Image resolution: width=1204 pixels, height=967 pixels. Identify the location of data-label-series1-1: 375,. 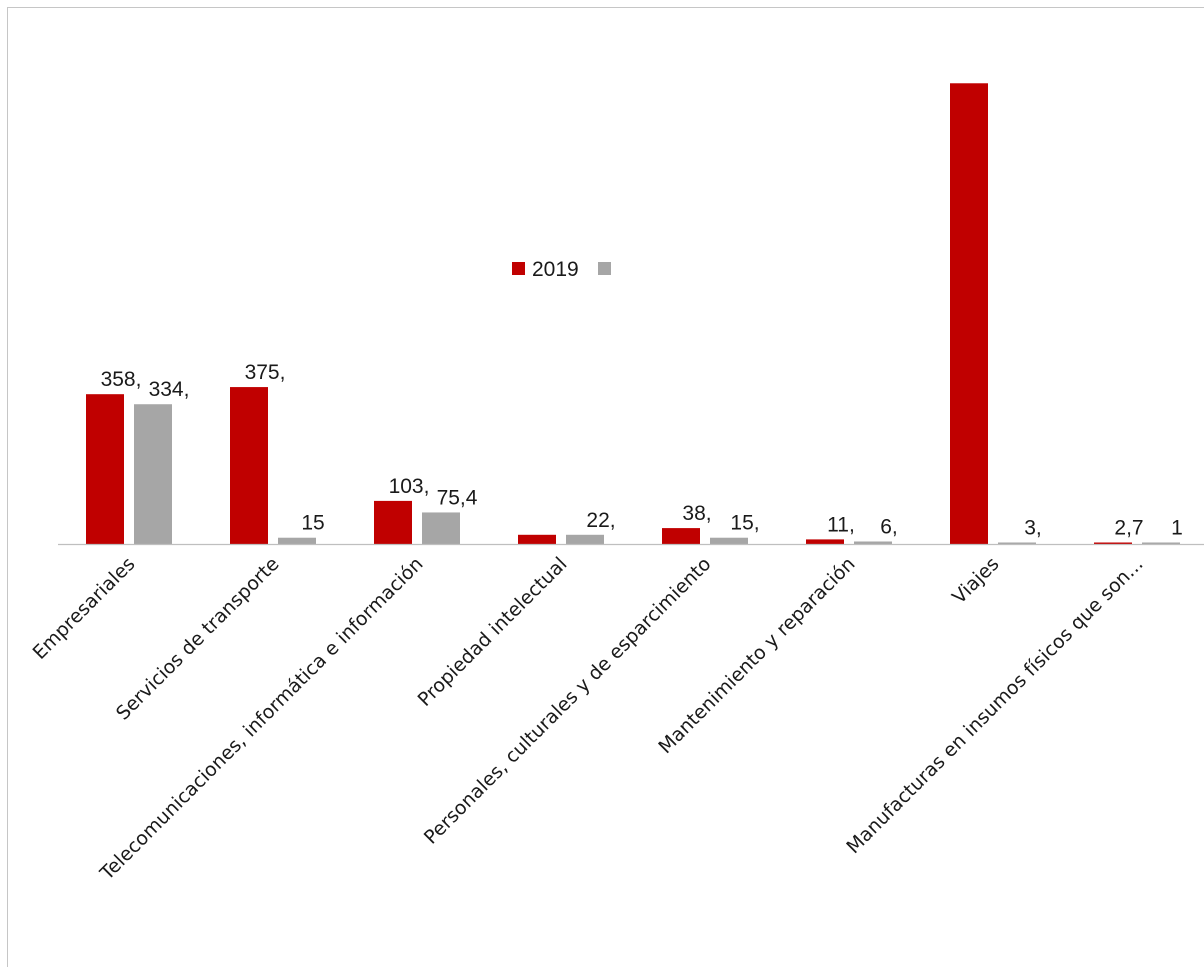
(265, 372).